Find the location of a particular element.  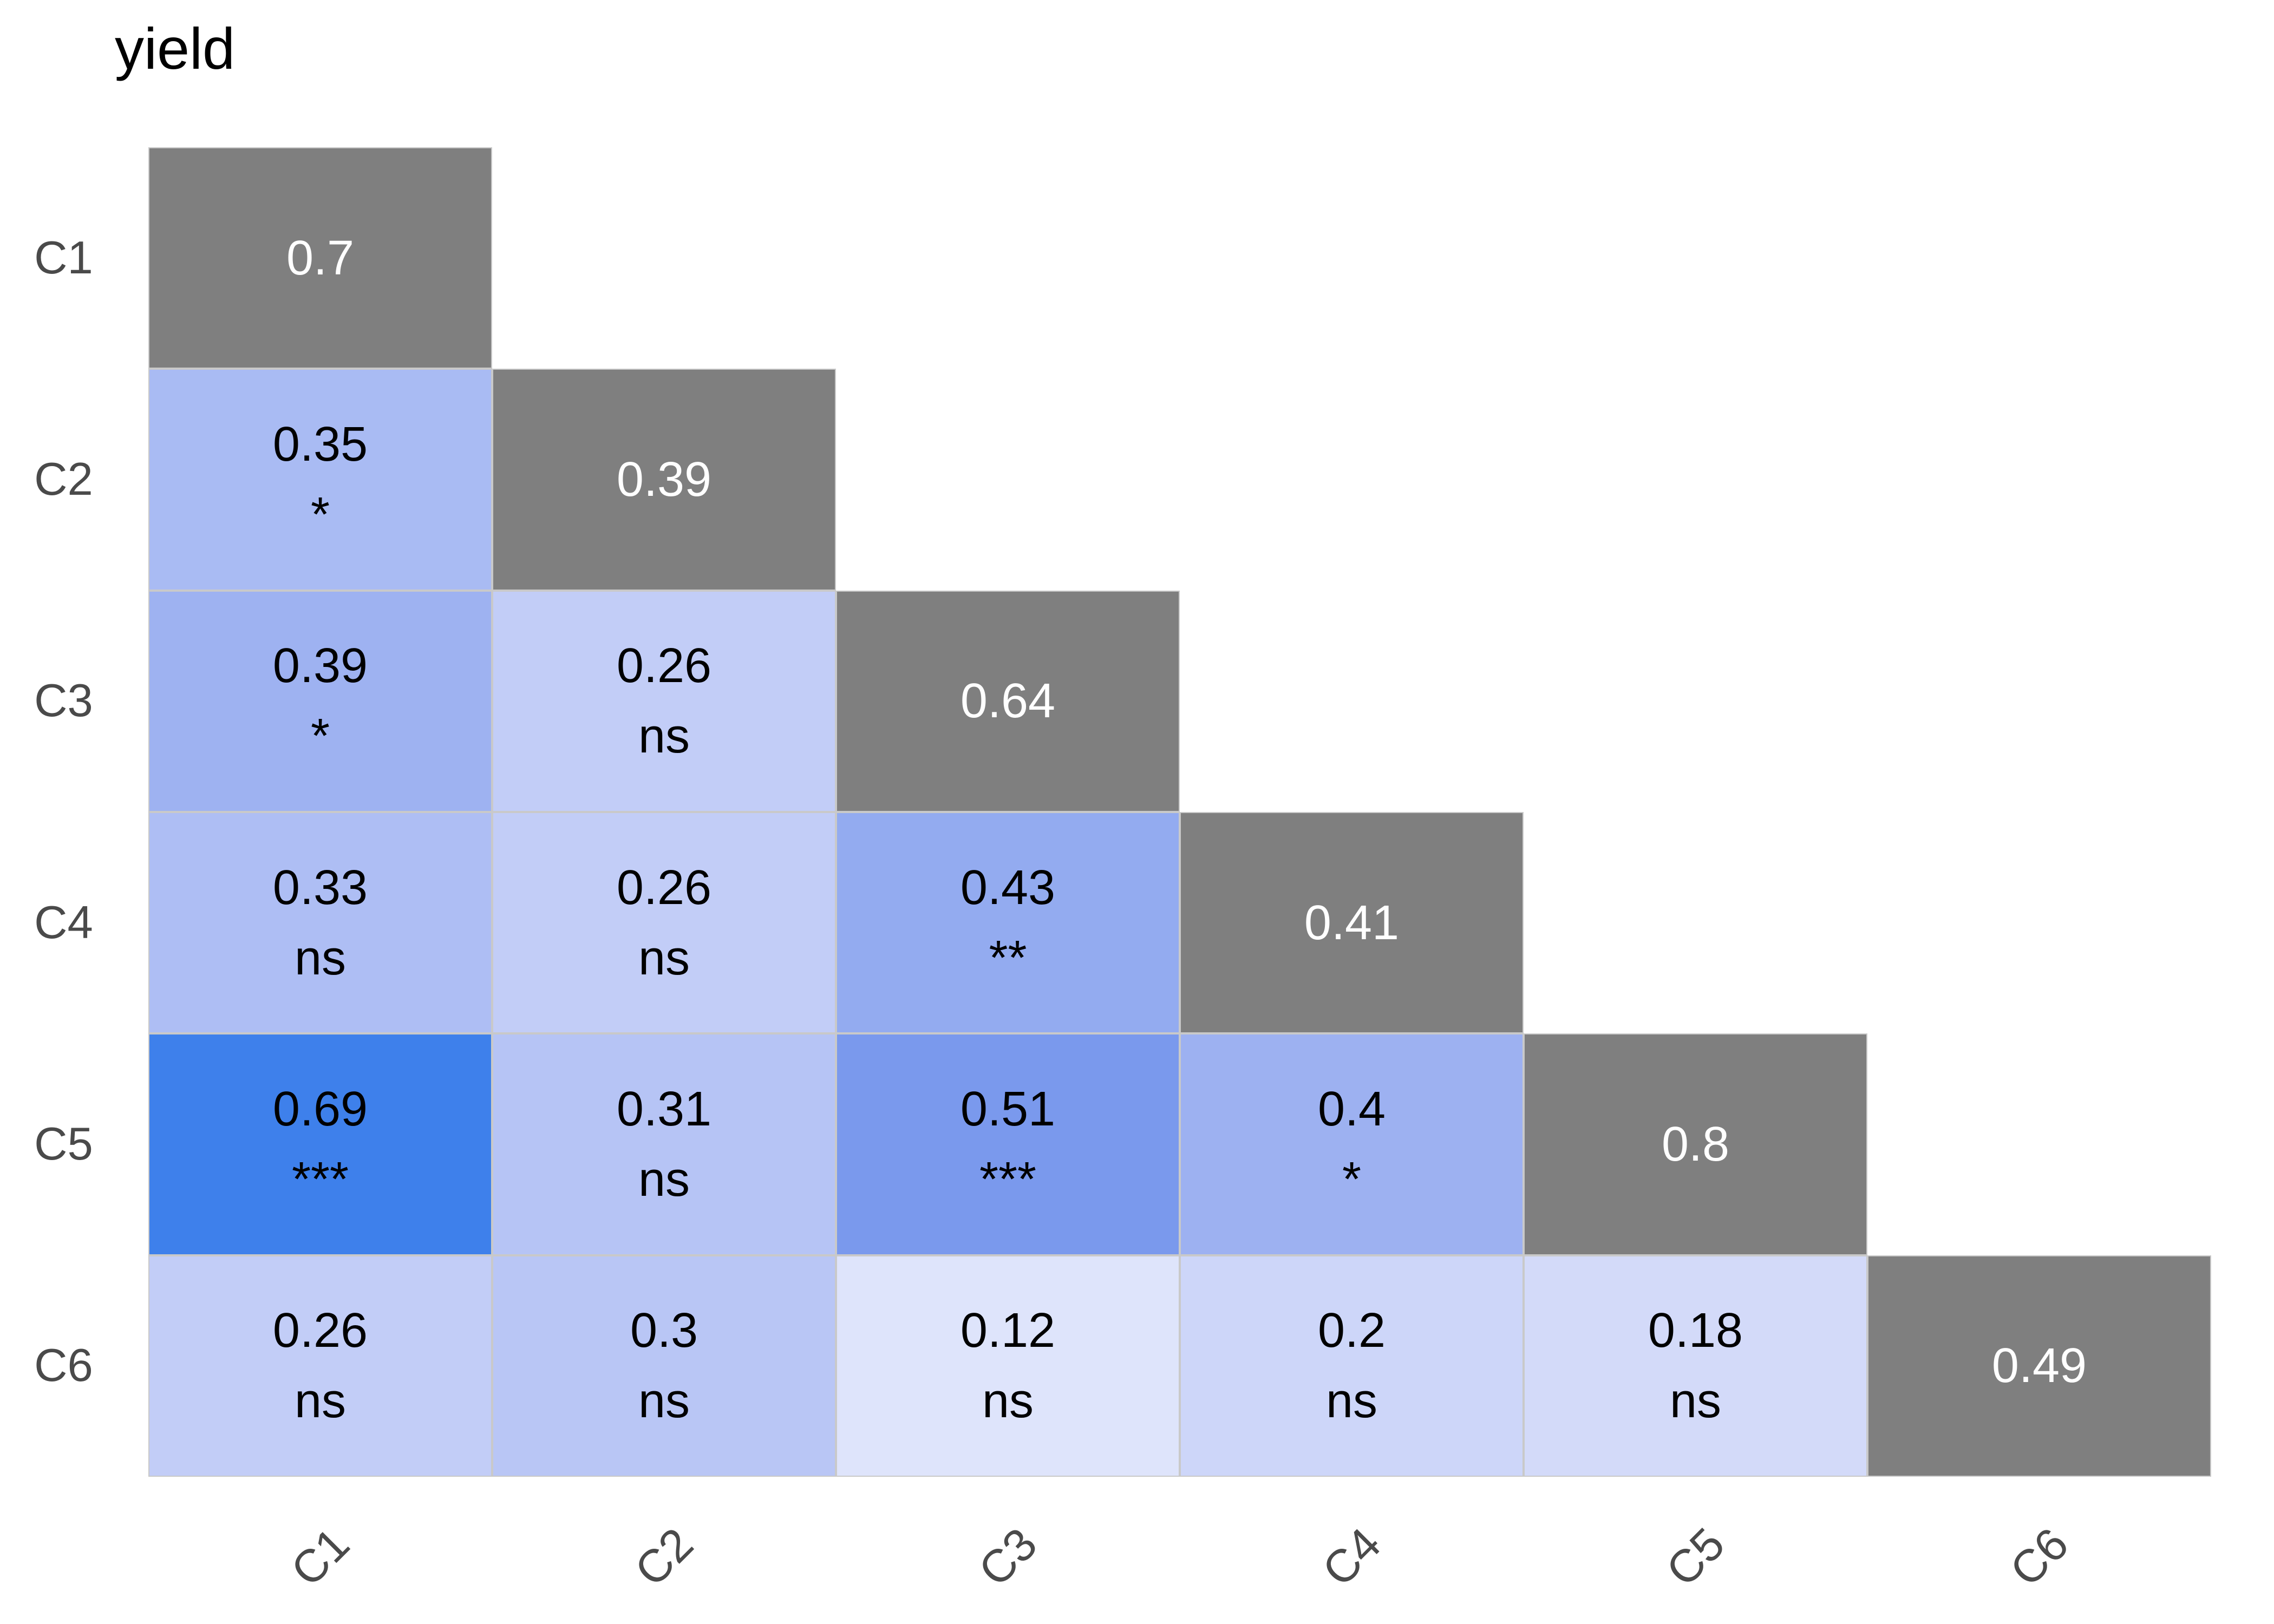

matrix-cell: 0.18 ns is located at coordinates (1696, 1366).